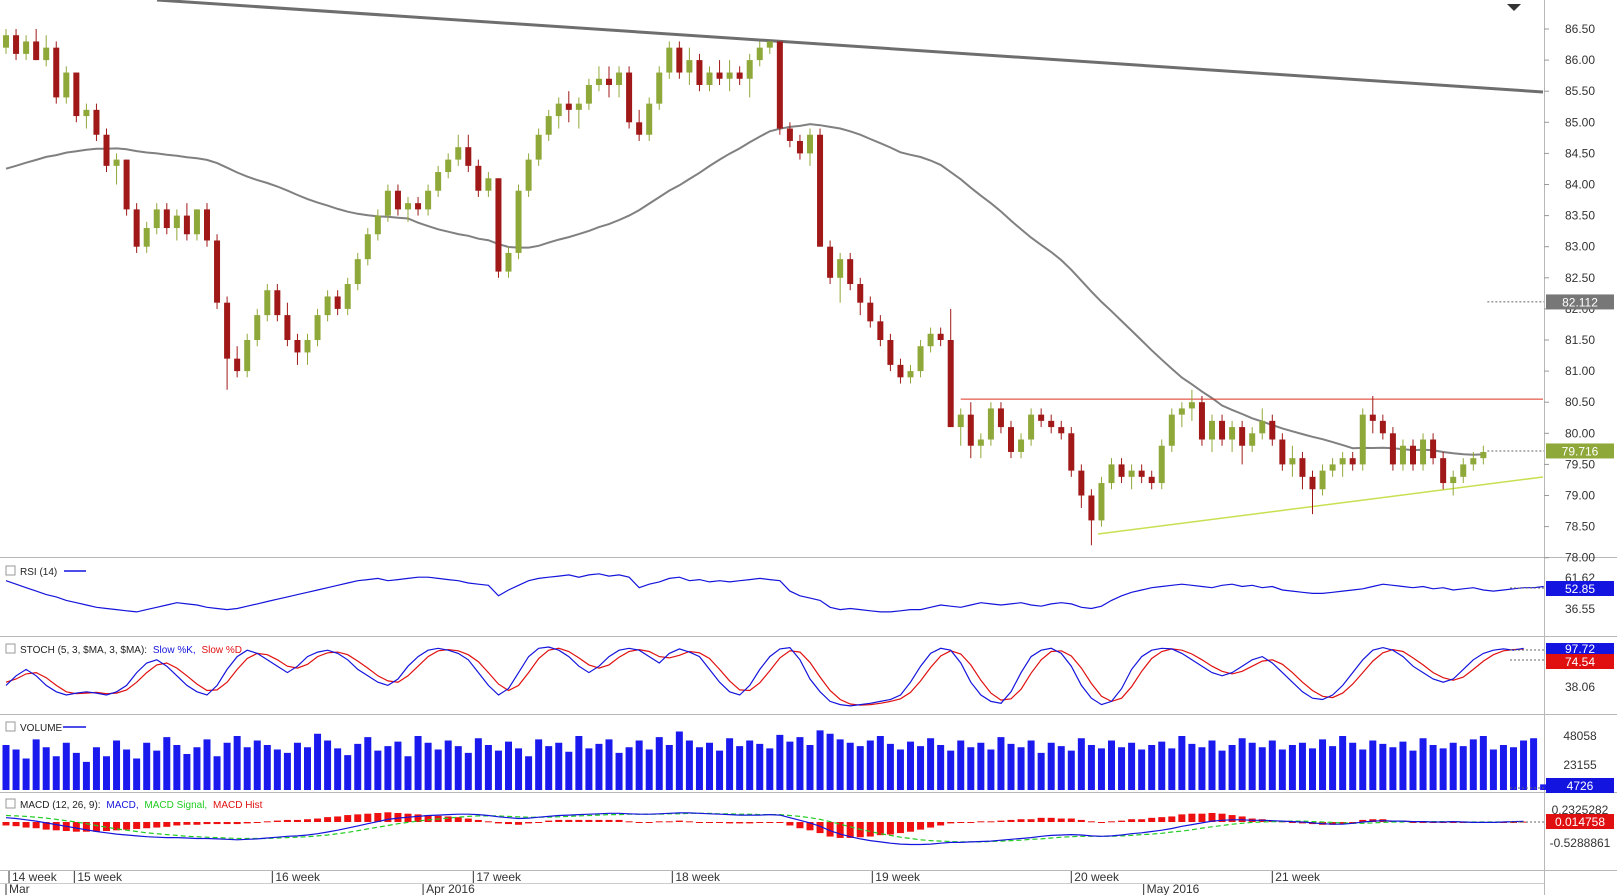  Describe the element at coordinates (1580, 153) in the screenshot. I see `price-tick-label: 84.50` at that location.